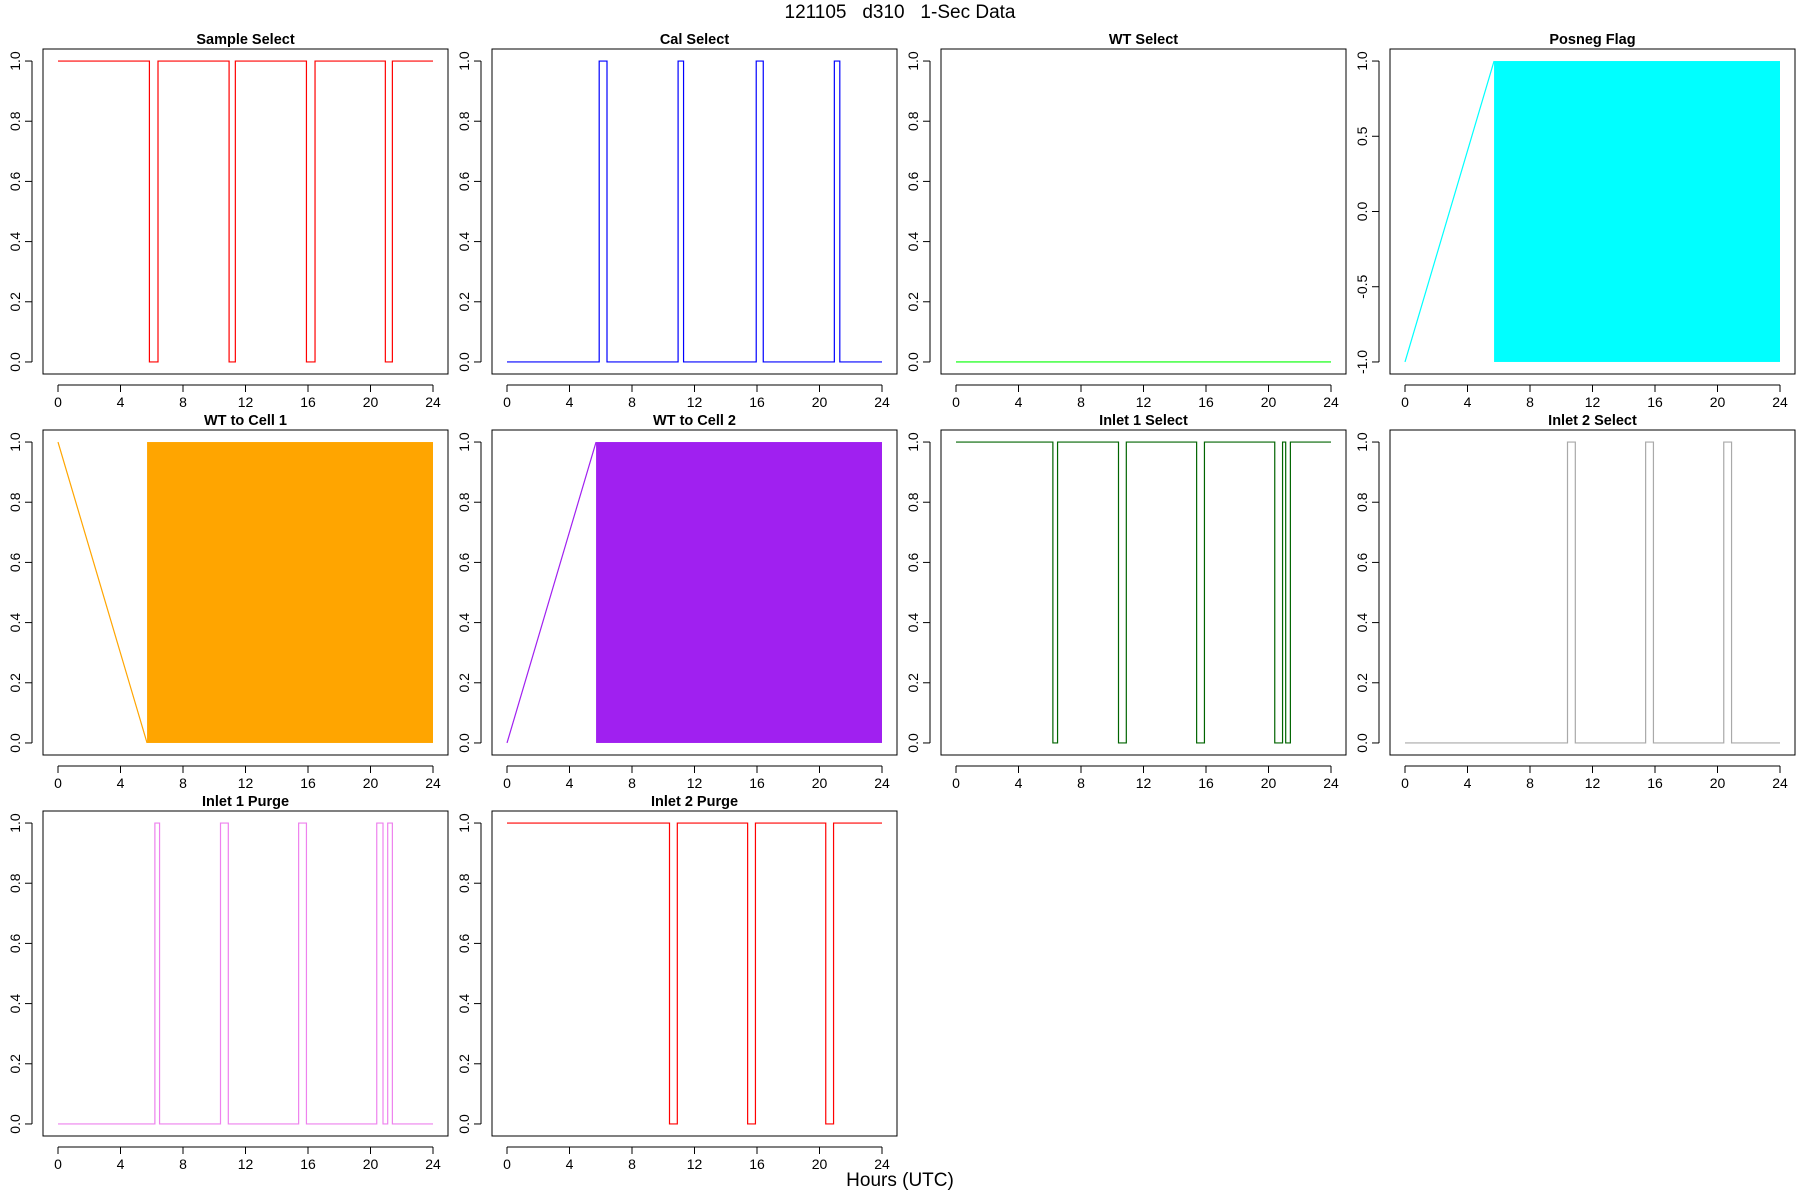 The image size is (1800, 1200). What do you see at coordinates (1126, 221) in the screenshot?
I see `panel-3: WT Select 0 4 8 12 16 20 24 0.0 0.2 0.4 0.6 0.8 1.0` at bounding box center [1126, 221].